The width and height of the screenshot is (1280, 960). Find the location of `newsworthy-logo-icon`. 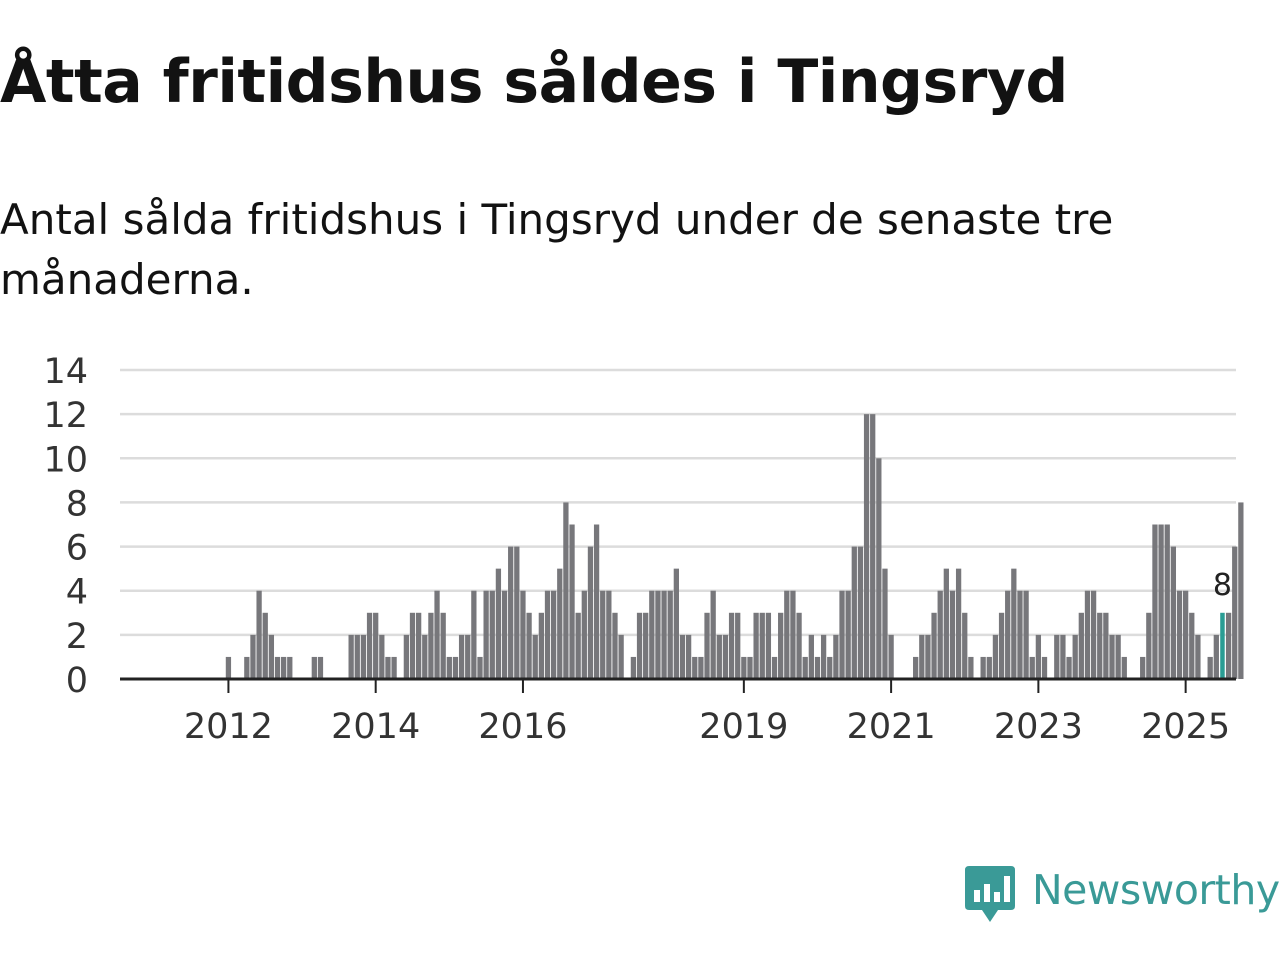

newsworthy-logo-icon is located at coordinates (990, 894).